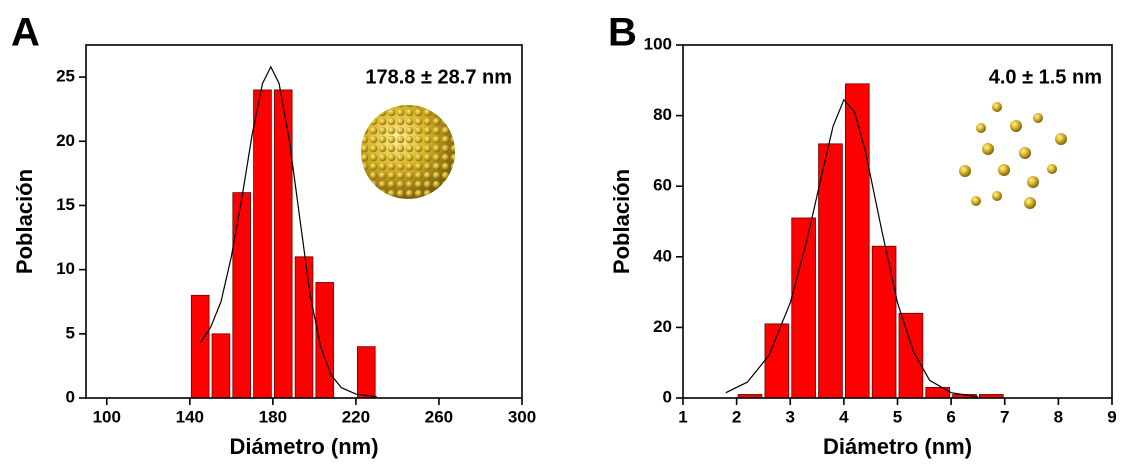  What do you see at coordinates (439, 416) in the screenshot?
I see `x-tick-label: 260` at bounding box center [439, 416].